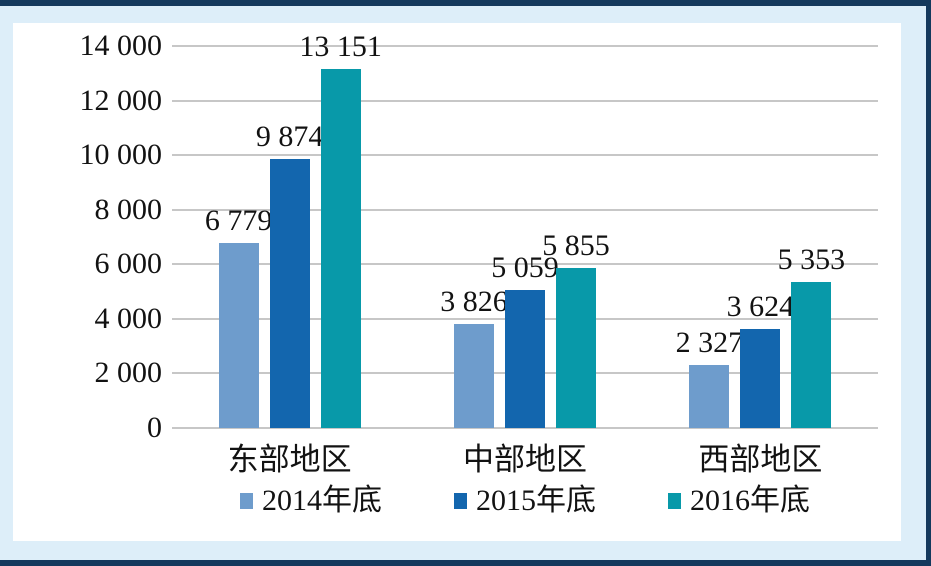  I want to click on x-axis: 东部地区 中部地区 西部地区, so click(525, 461).